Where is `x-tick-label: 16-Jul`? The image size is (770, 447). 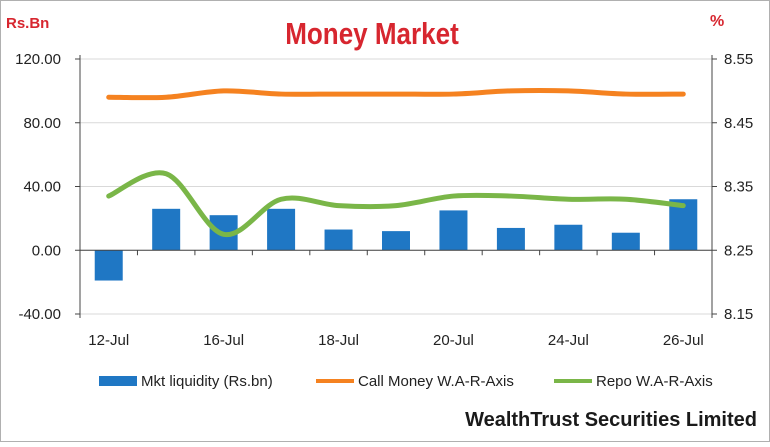 x-tick-label: 16-Jul is located at coordinates (223, 340).